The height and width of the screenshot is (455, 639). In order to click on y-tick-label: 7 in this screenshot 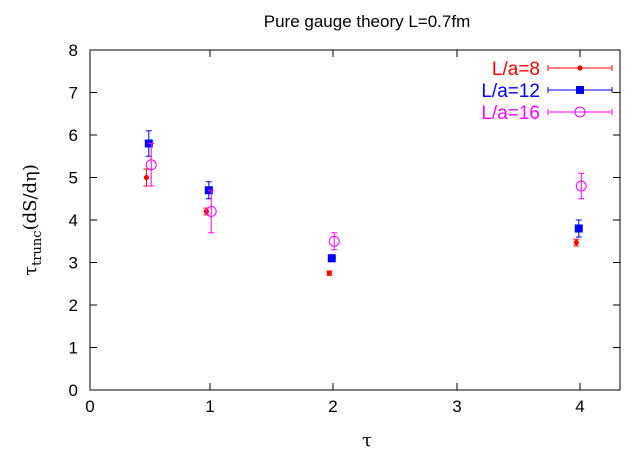, I will do `click(73, 93)`.